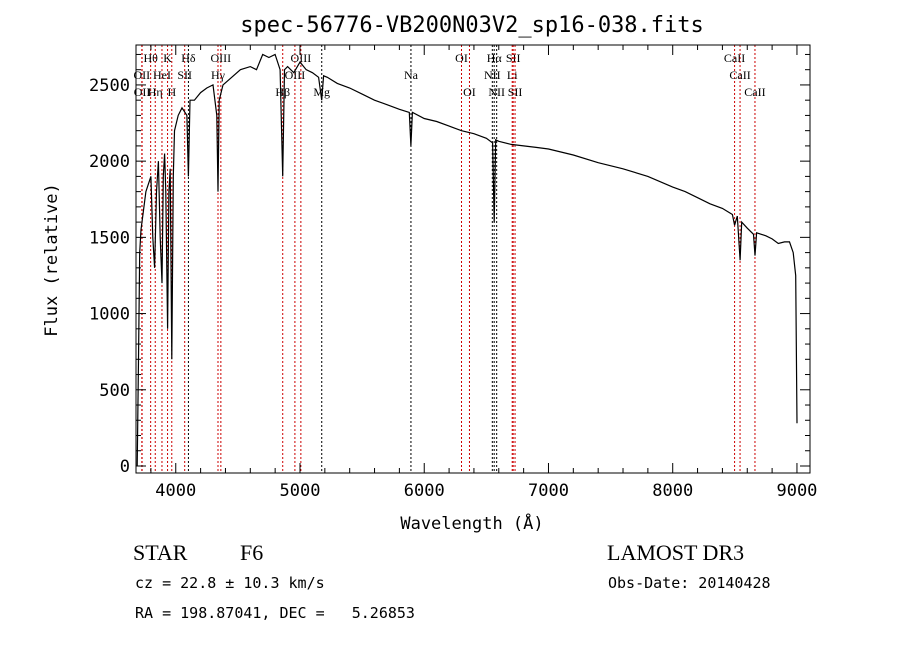 The image size is (900, 649). What do you see at coordinates (512, 75) in the screenshot?
I see `spectral-line-label: Li` at bounding box center [512, 75].